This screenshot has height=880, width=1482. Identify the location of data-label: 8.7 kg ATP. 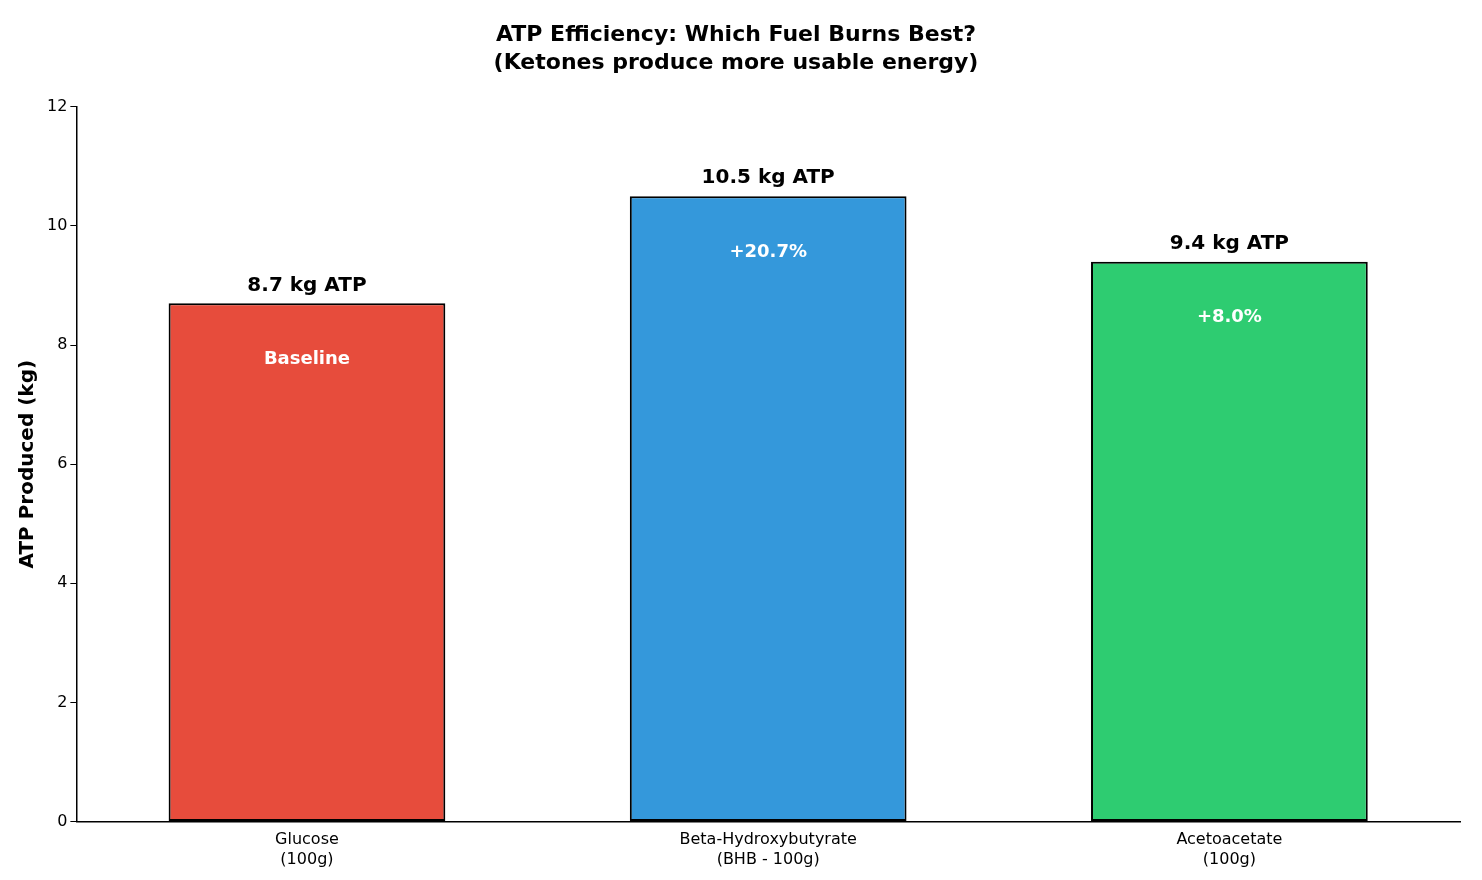
(307, 283).